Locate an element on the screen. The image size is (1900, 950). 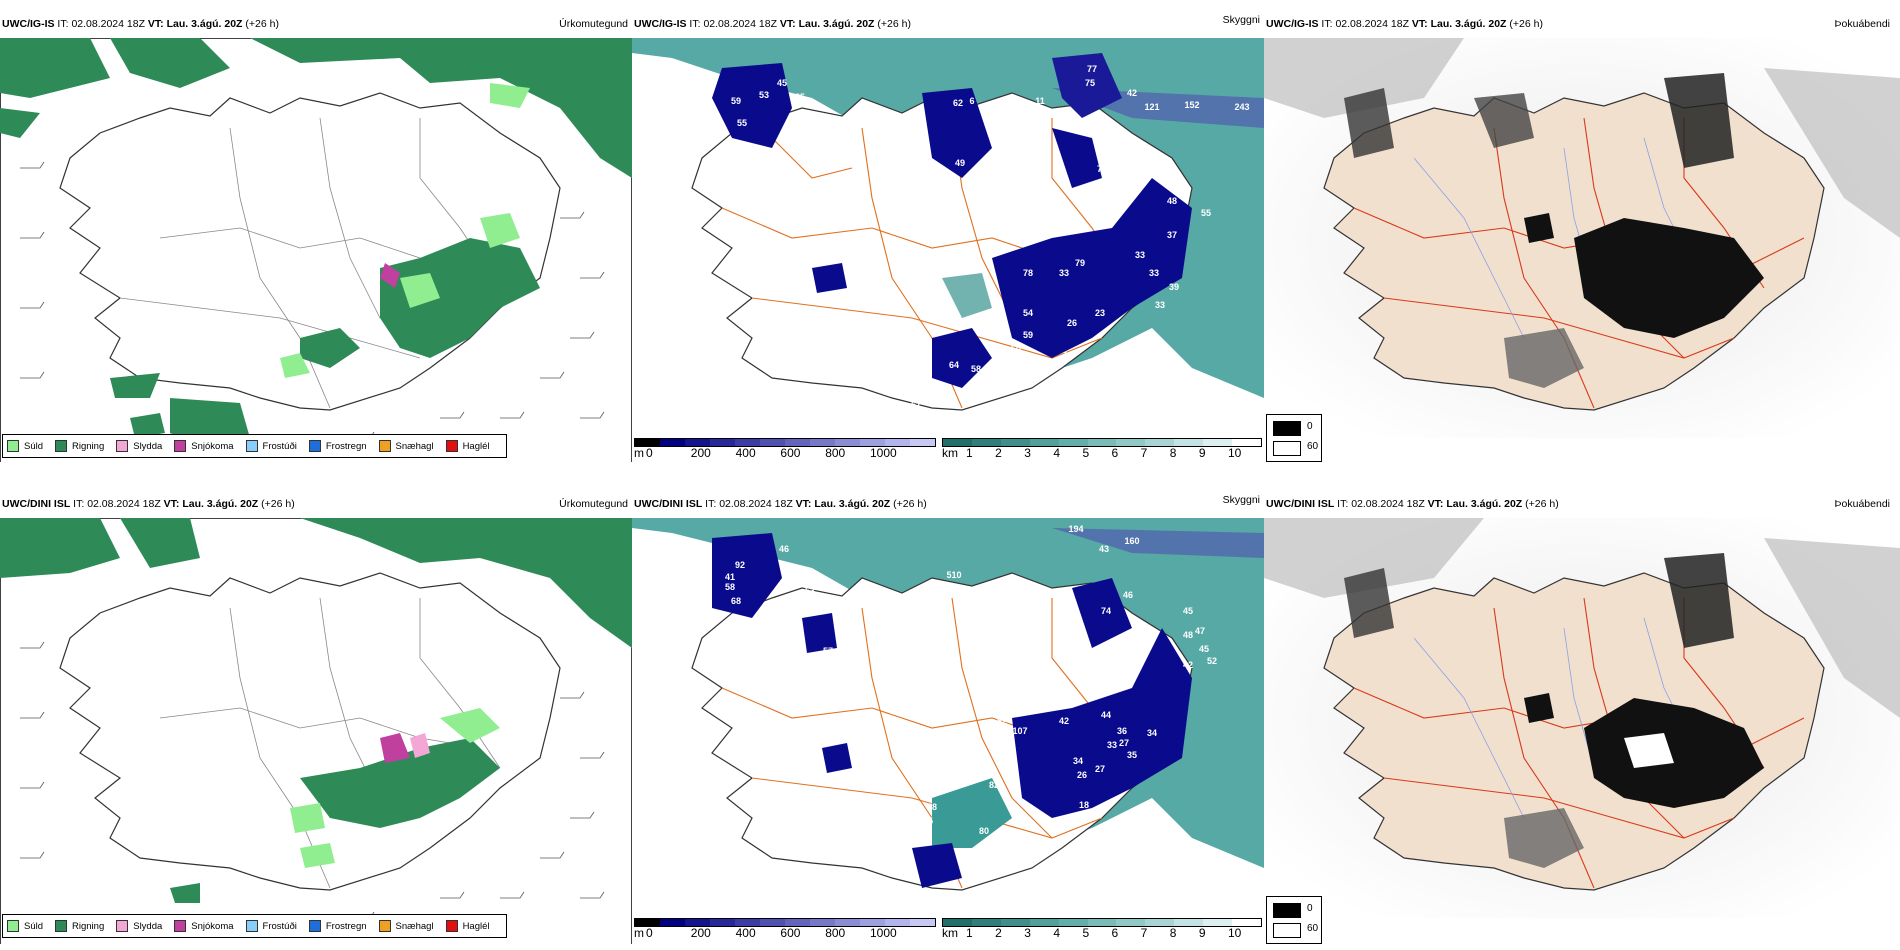
visibility-value-label: 75 is located at coordinates (1090, 83).